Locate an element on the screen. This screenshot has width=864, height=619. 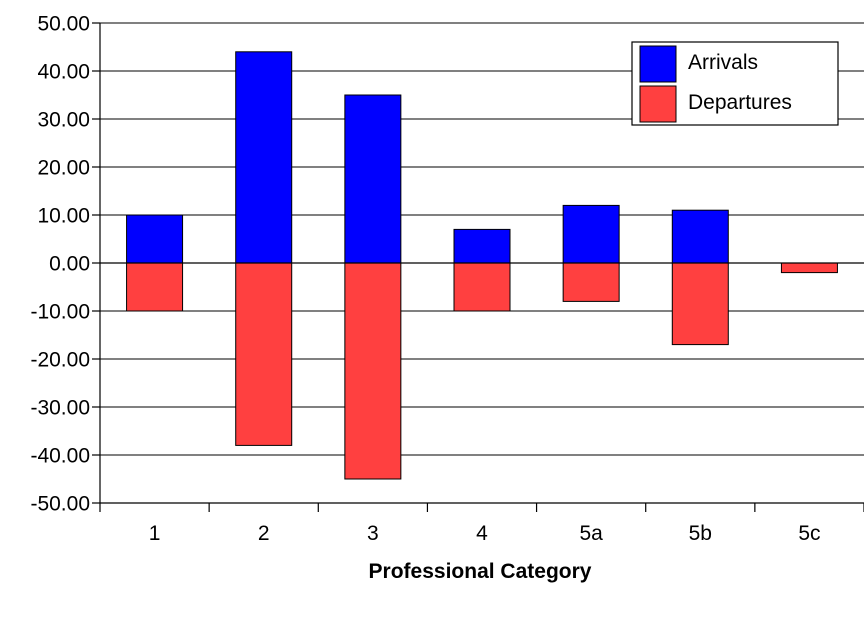
bar-departures-5b is located at coordinates (700, 304).